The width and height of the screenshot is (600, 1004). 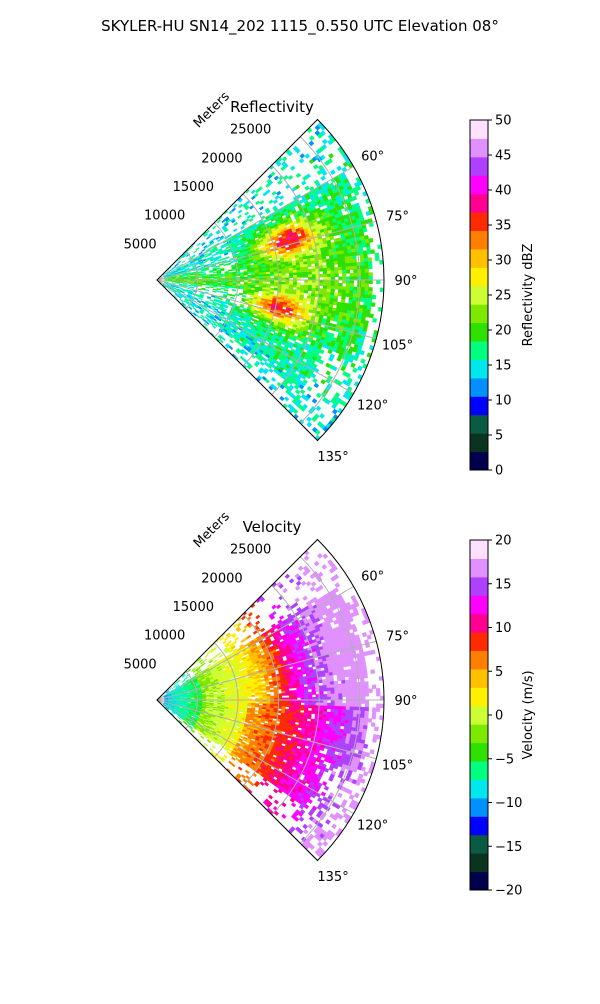 I want to click on velocity-title: Velocity, so click(x=272, y=527).